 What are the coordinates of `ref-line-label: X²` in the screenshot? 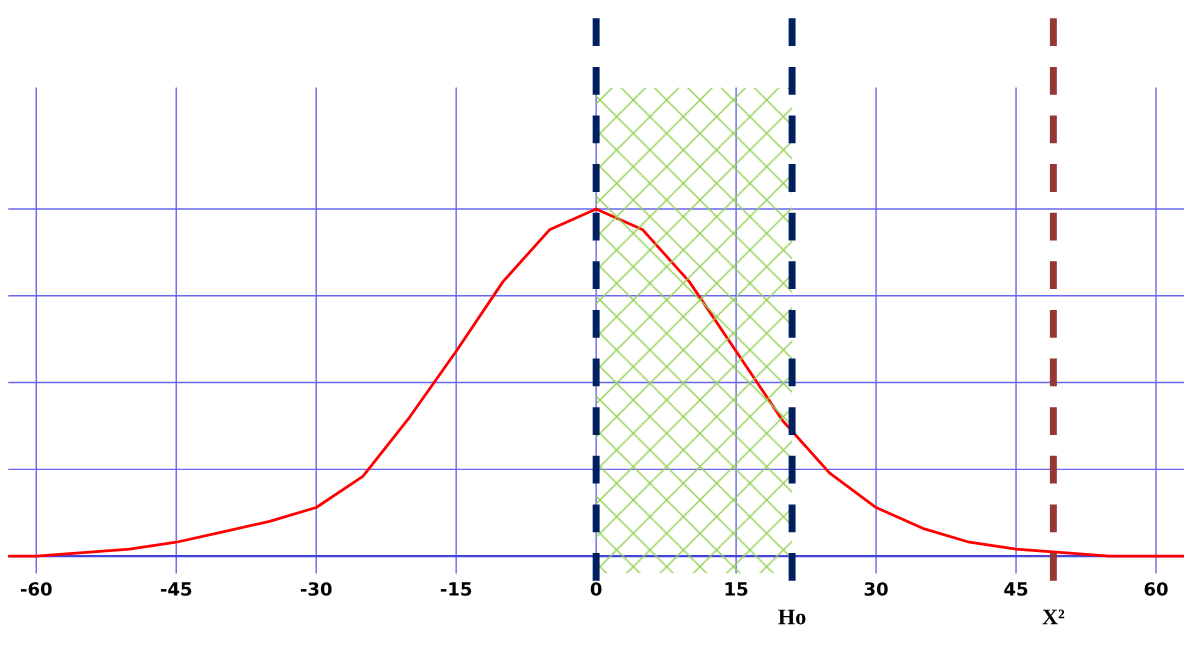 It's located at (1053, 617).